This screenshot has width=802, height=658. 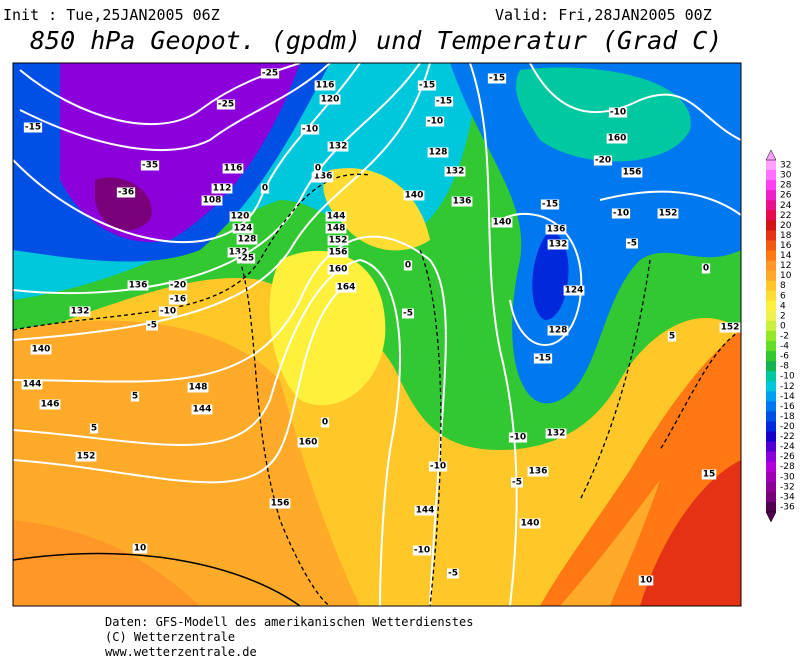 What do you see at coordinates (783, 286) in the screenshot?
I see `colorbar-label: 8` at bounding box center [783, 286].